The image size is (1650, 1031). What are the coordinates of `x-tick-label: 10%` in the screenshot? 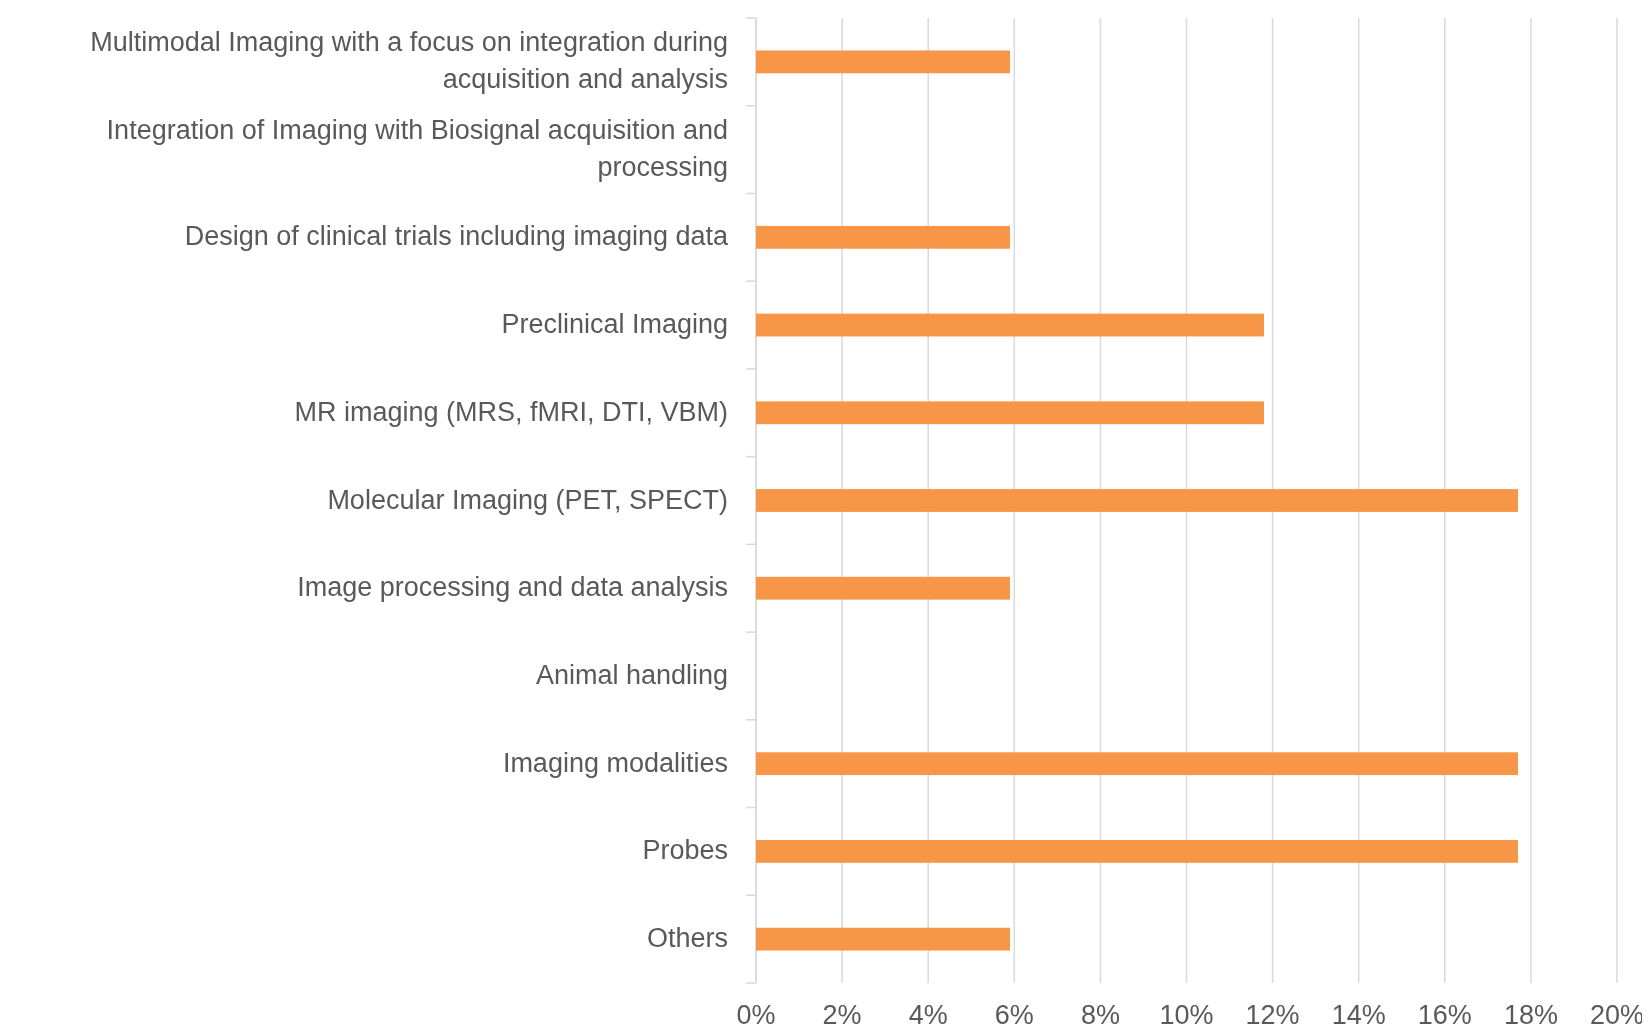 It's located at (1186, 1015).